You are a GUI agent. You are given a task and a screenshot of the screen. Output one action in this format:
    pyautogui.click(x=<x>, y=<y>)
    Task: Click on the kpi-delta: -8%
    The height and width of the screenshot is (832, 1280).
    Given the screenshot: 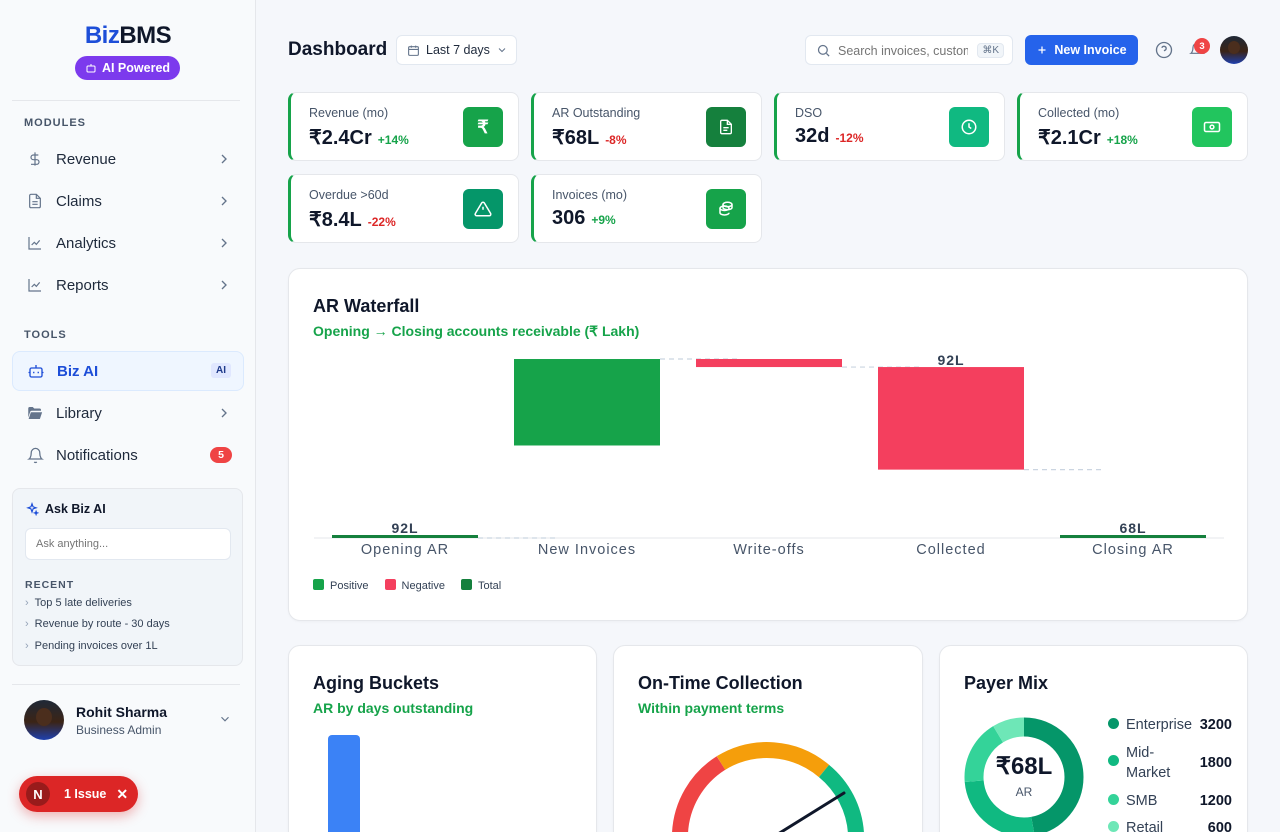 What is the action you would take?
    pyautogui.click(x=616, y=140)
    